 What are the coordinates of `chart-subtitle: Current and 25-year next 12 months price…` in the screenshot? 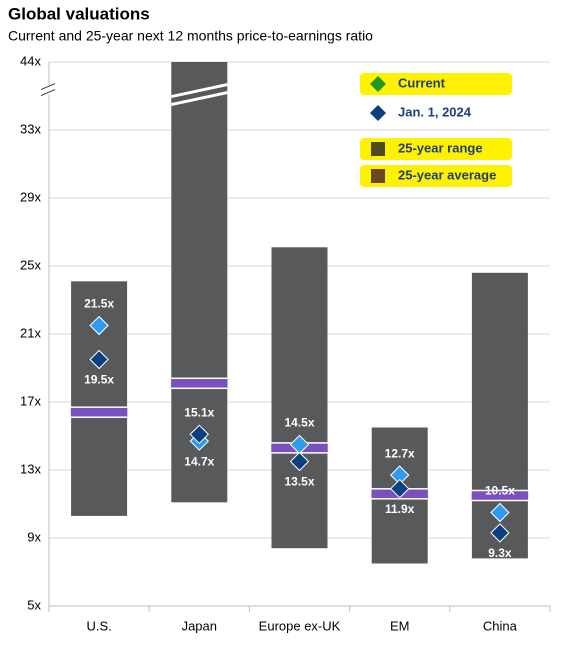 It's located at (190, 36).